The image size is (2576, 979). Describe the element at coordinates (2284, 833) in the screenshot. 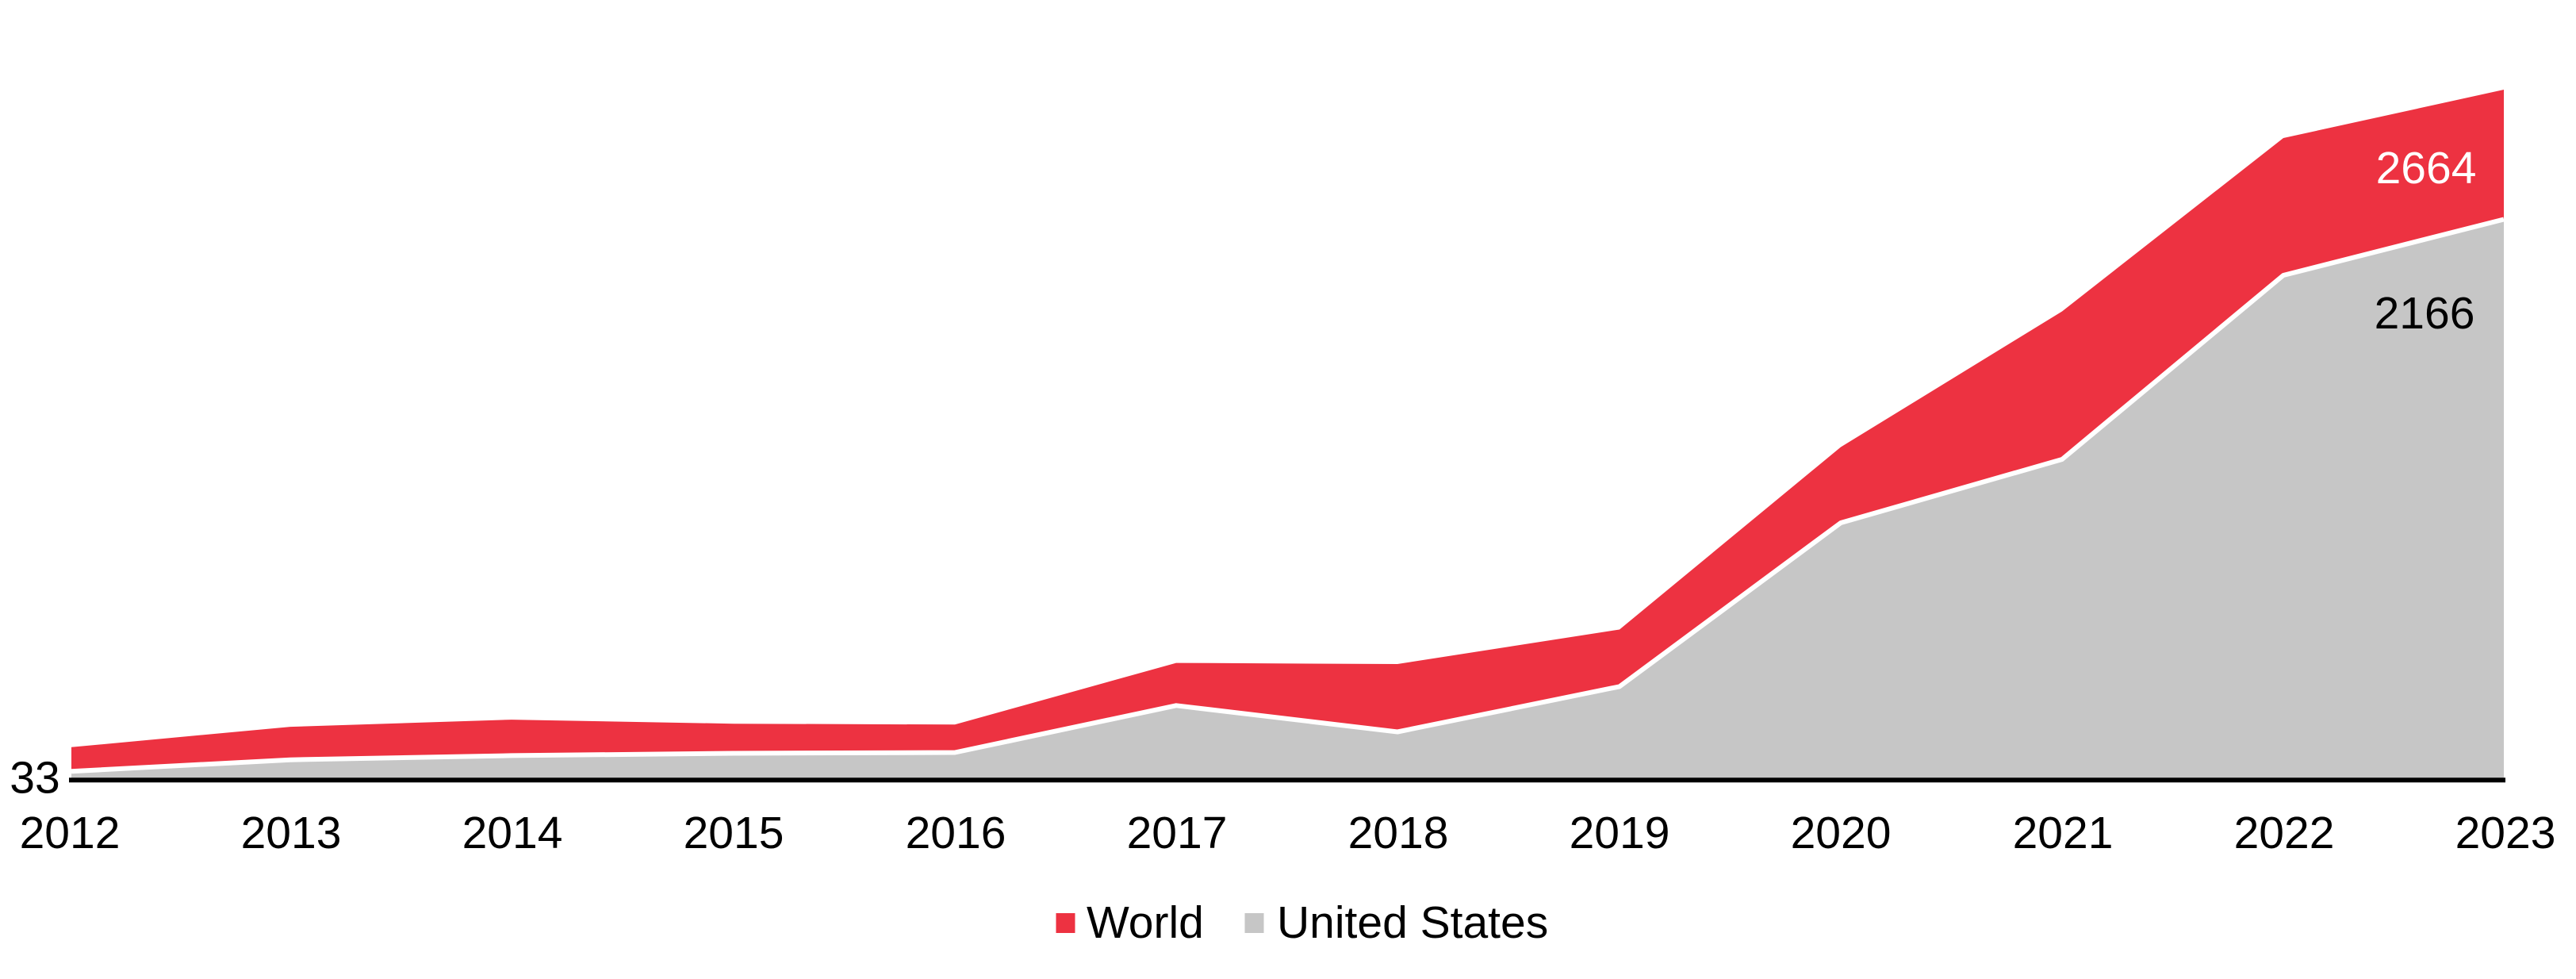

I see `svg-text: 2022` at that location.